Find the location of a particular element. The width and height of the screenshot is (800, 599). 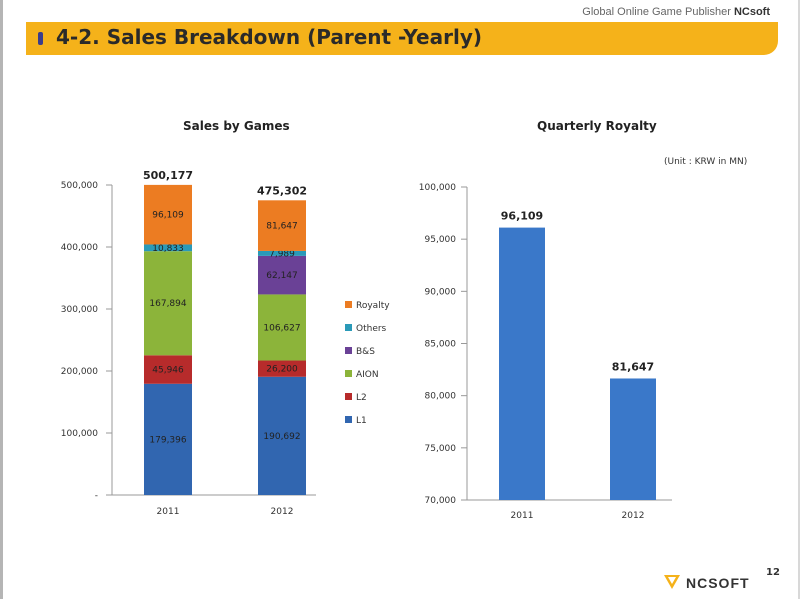

data-label: 10,833 is located at coordinates (168, 249).